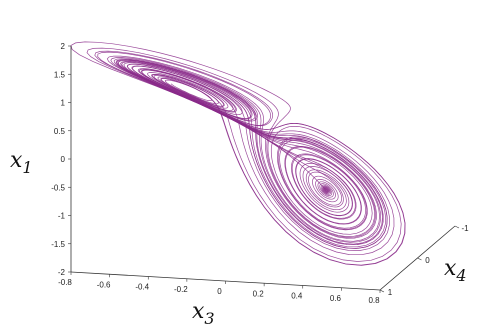 Image resolution: width=486 pixels, height=326 pixels. Describe the element at coordinates (424, 260) in the screenshot. I see `y-axis-ticks: -1 0 1` at that location.